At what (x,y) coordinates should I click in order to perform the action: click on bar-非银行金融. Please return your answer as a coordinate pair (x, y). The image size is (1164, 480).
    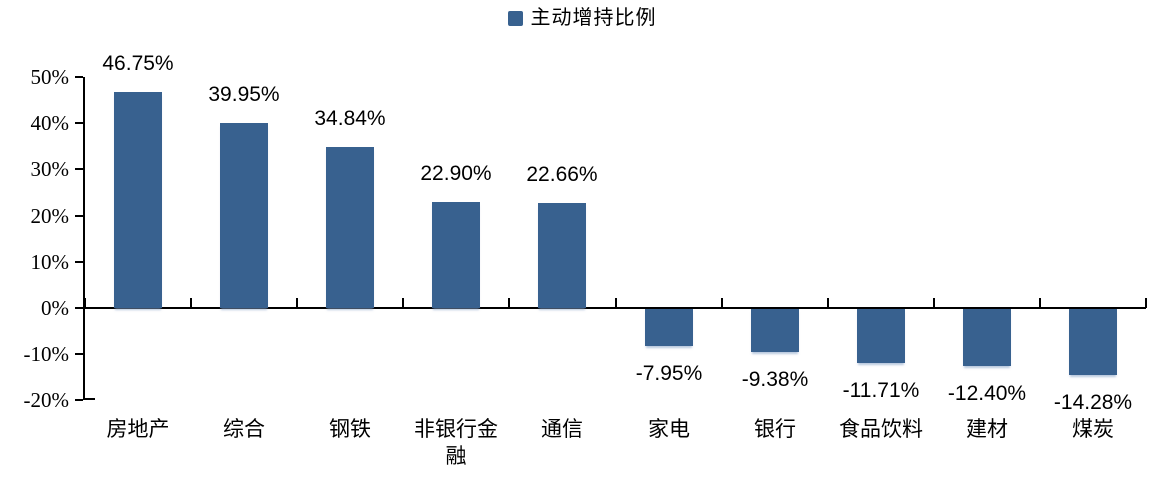
    Looking at the image, I should click on (456, 255).